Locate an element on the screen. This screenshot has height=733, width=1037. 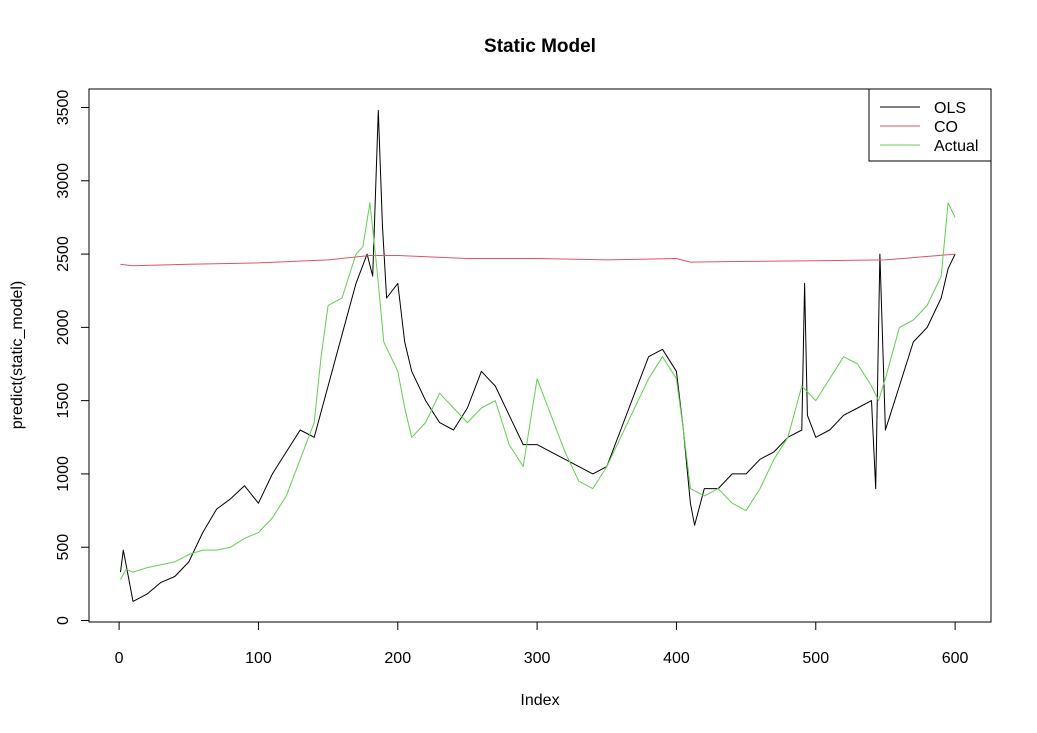
x-axis-label: Index is located at coordinates (539, 700).